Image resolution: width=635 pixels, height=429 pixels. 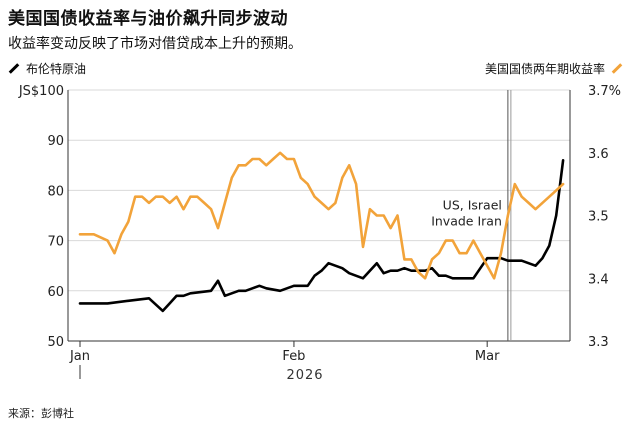 What do you see at coordinates (41, 413) in the screenshot?
I see `source-note: 来源：彭博社` at bounding box center [41, 413].